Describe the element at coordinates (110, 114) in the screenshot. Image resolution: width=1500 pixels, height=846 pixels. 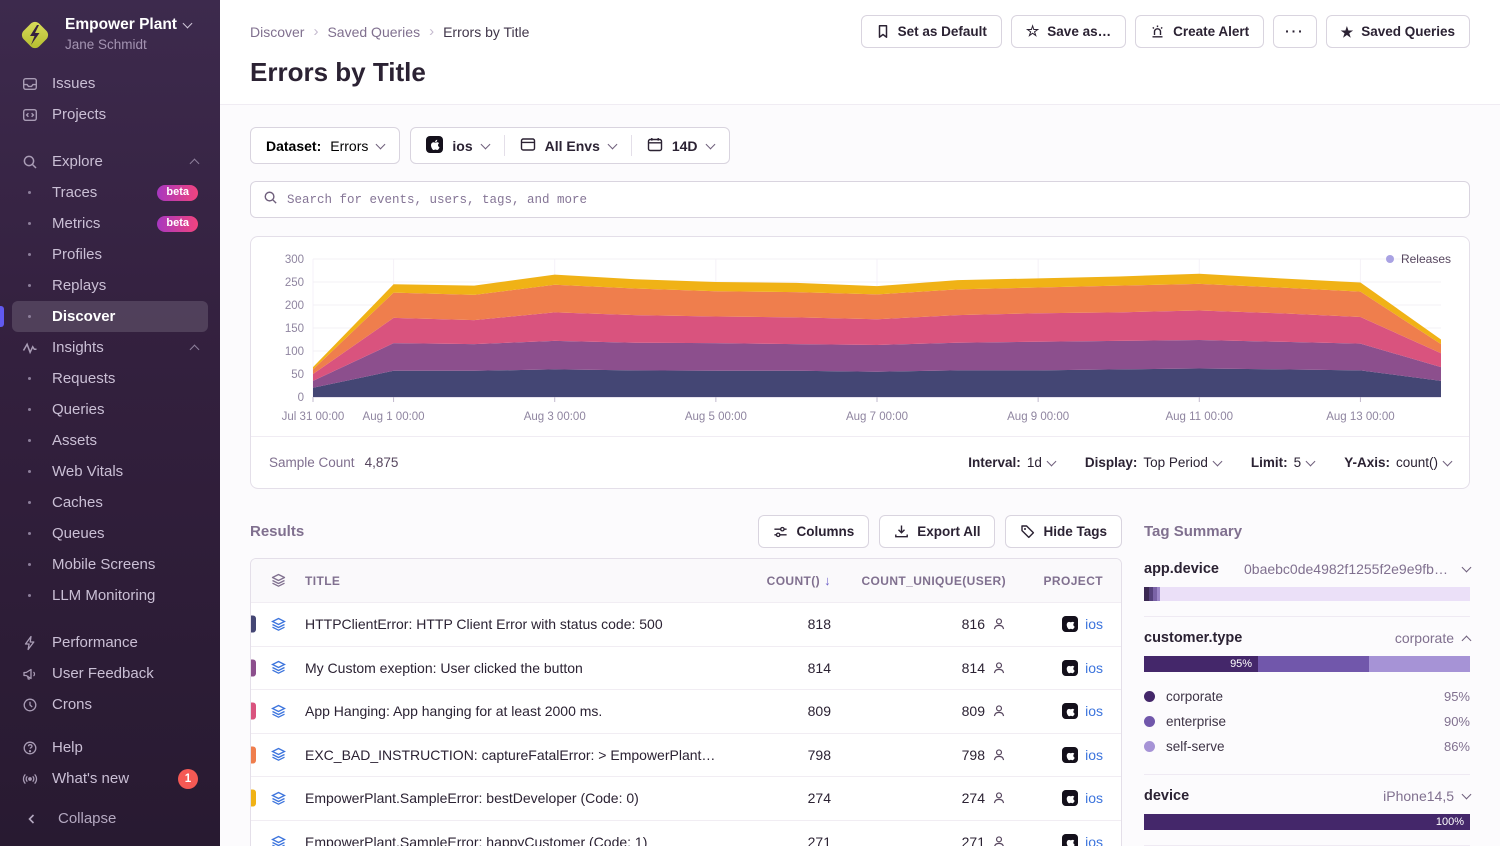
I see `sidebar-item-projects: Projects` at that location.